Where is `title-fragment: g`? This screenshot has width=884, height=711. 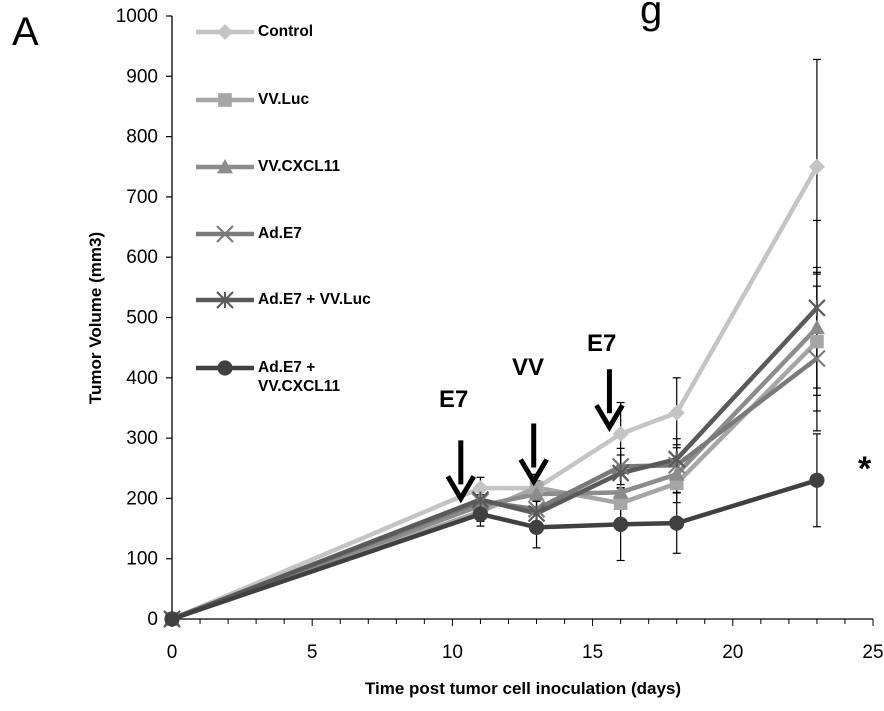 title-fragment: g is located at coordinates (651, 16).